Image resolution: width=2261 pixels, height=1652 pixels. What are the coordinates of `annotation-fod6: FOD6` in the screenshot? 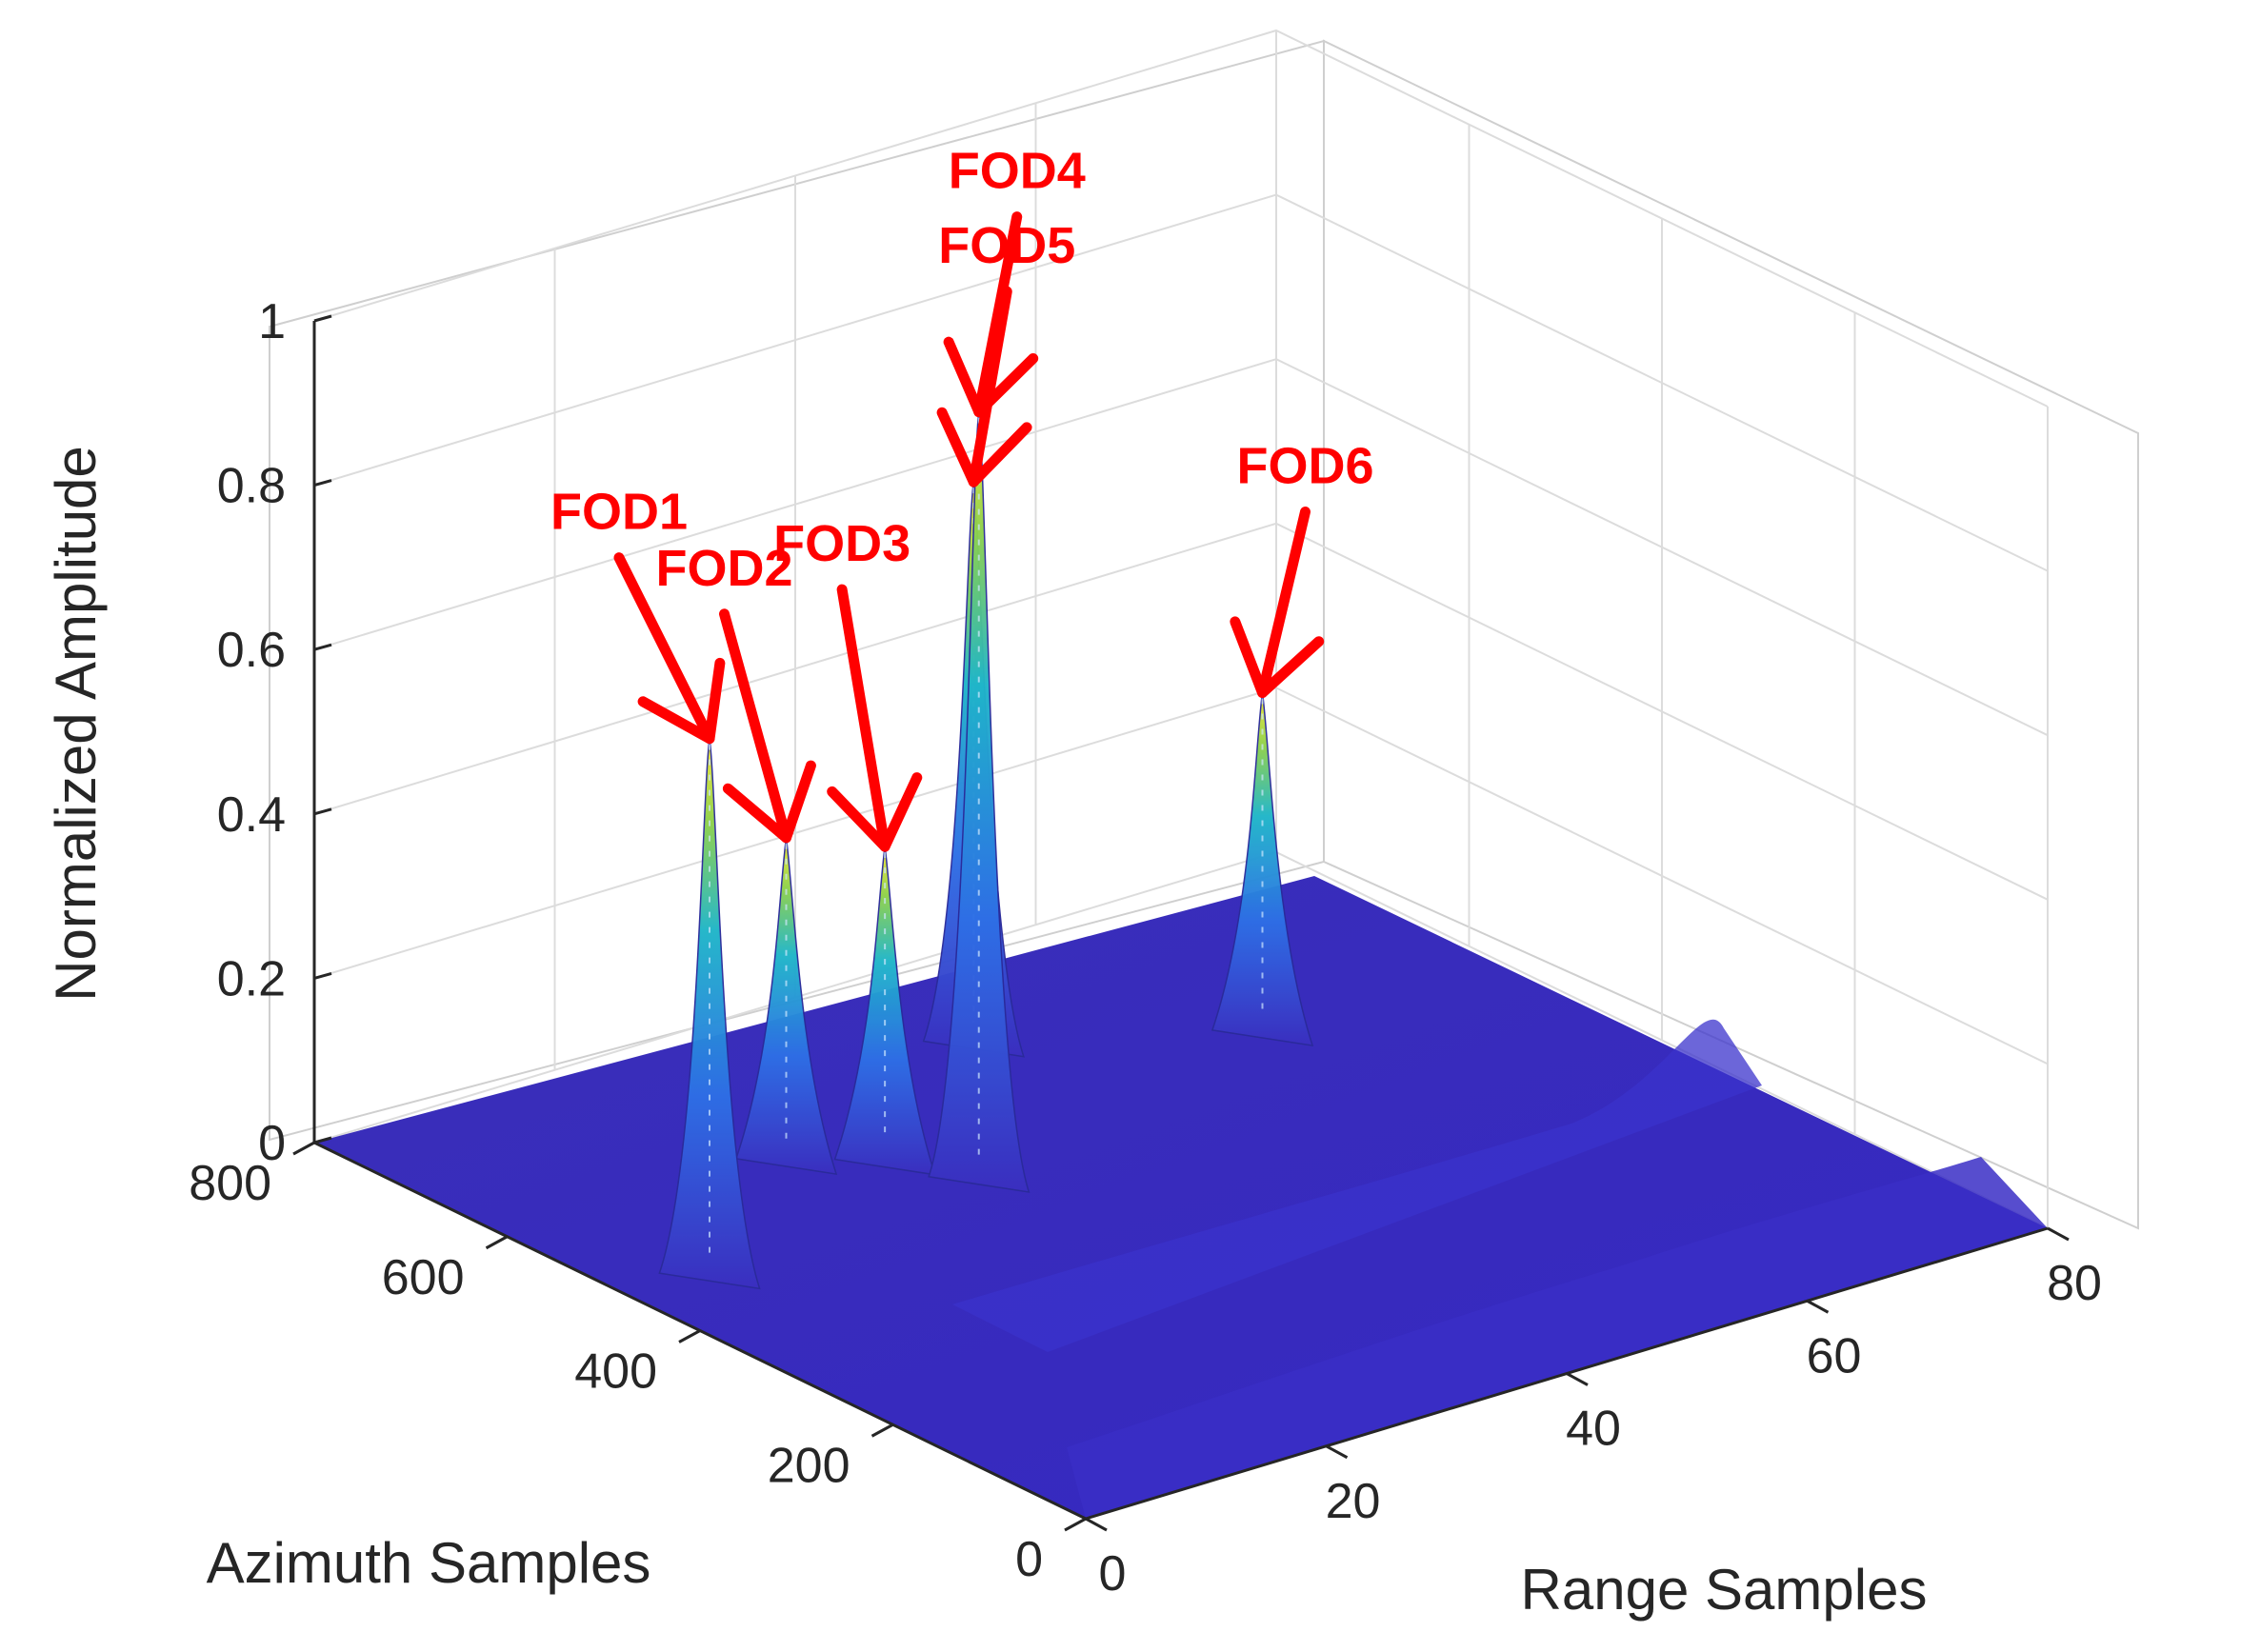 It's located at (1302, 569).